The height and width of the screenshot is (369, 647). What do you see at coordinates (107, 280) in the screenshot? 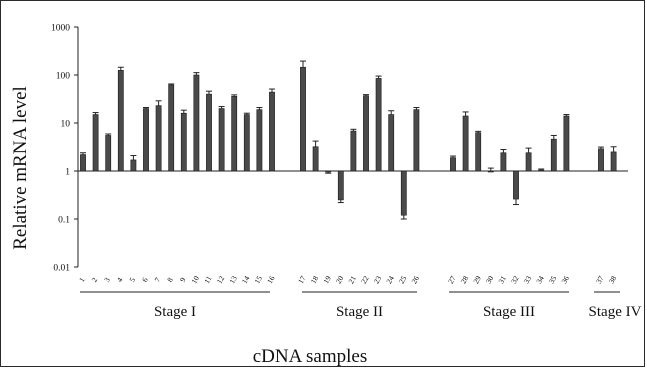
I see `category-label: 3` at bounding box center [107, 280].